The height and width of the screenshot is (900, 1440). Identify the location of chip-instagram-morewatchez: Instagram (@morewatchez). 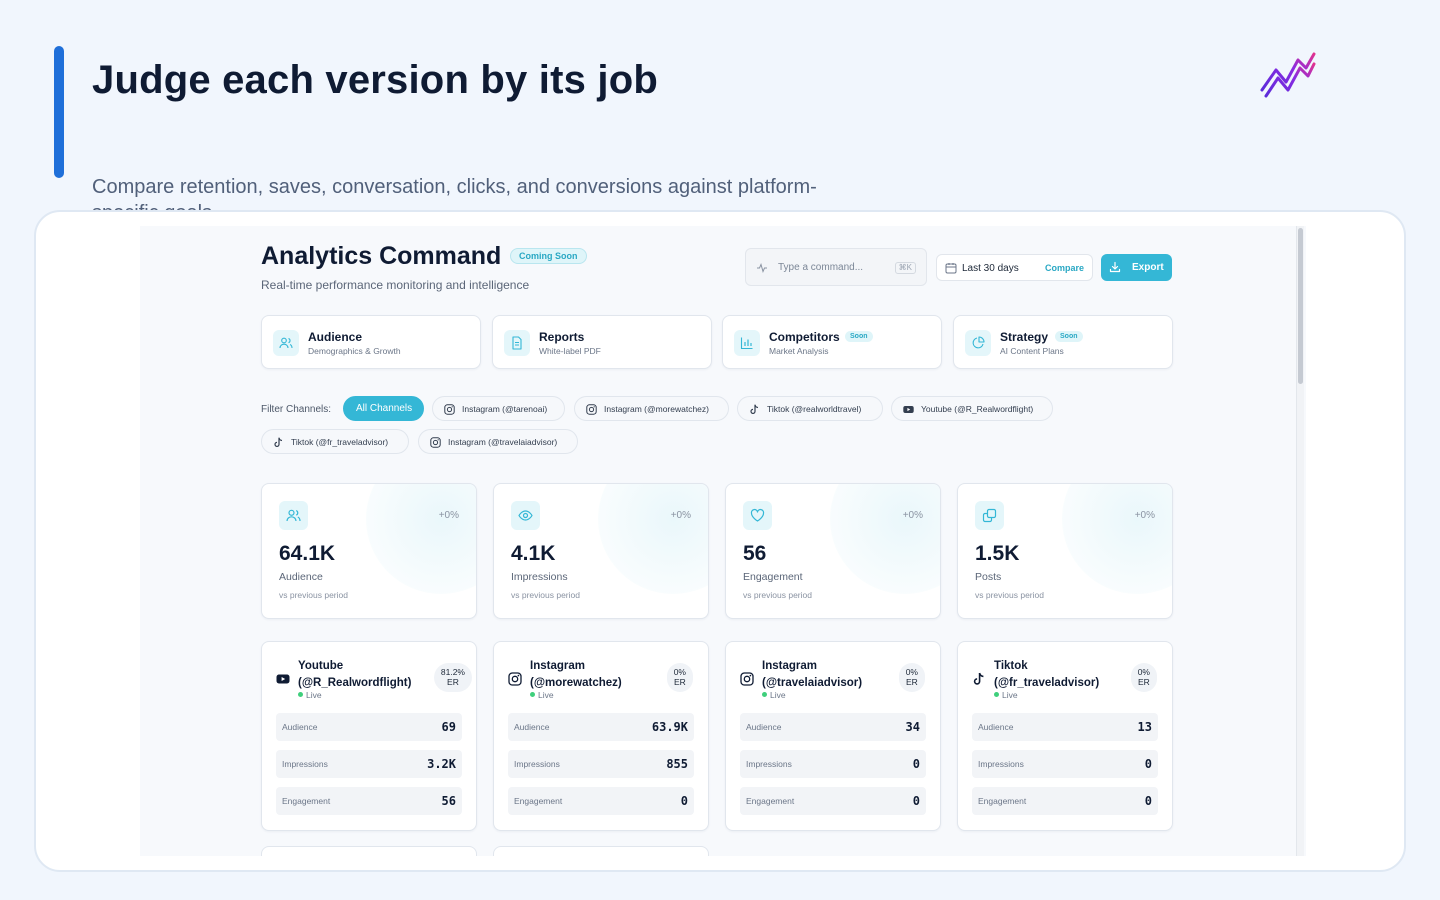
(651, 408).